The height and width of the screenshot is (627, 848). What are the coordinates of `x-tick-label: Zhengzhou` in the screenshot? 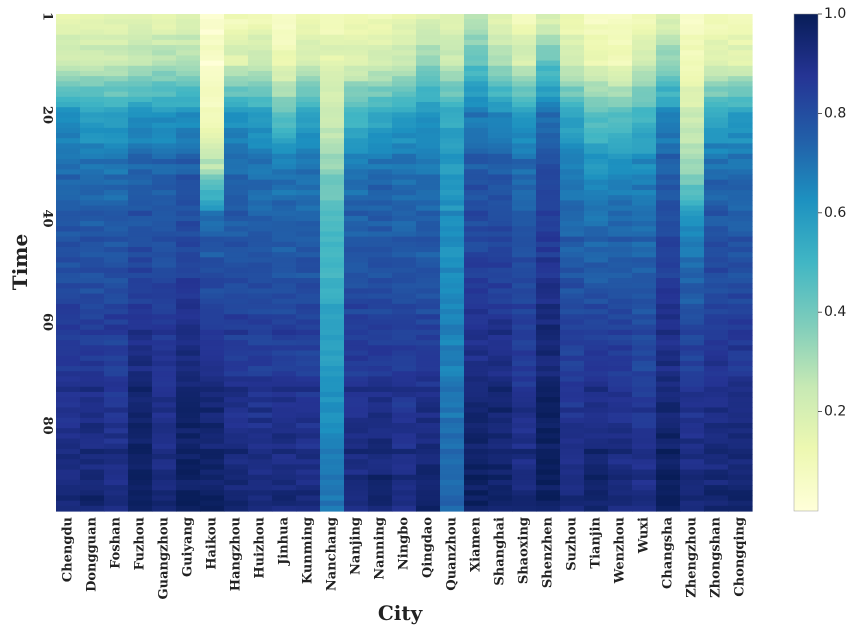 It's located at (692, 557).